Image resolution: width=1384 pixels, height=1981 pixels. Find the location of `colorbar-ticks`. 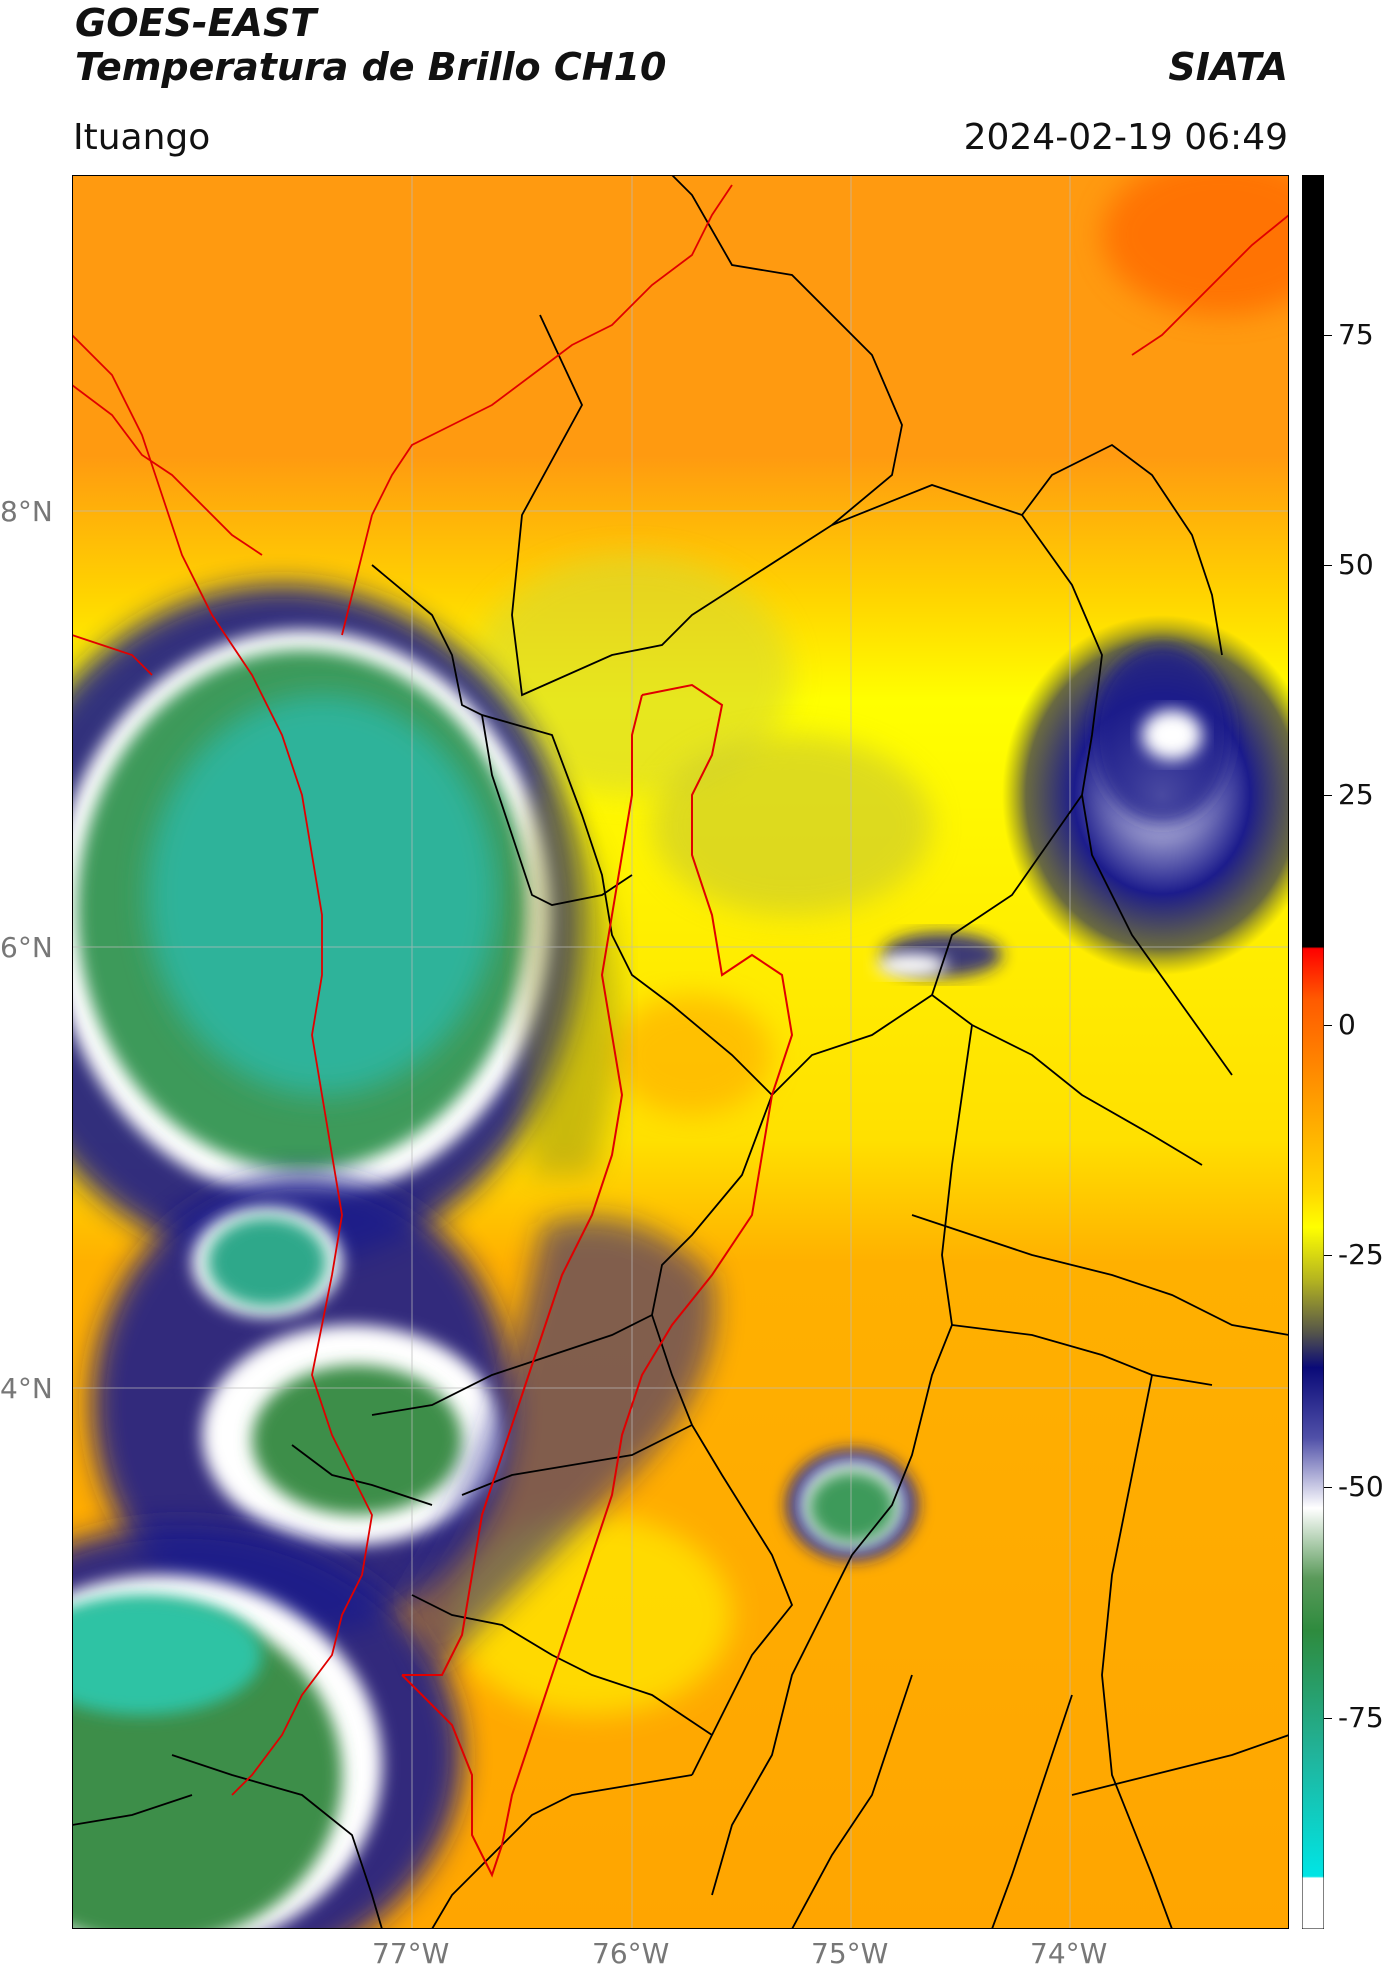

colorbar-ticks is located at coordinates (1329, 1052).